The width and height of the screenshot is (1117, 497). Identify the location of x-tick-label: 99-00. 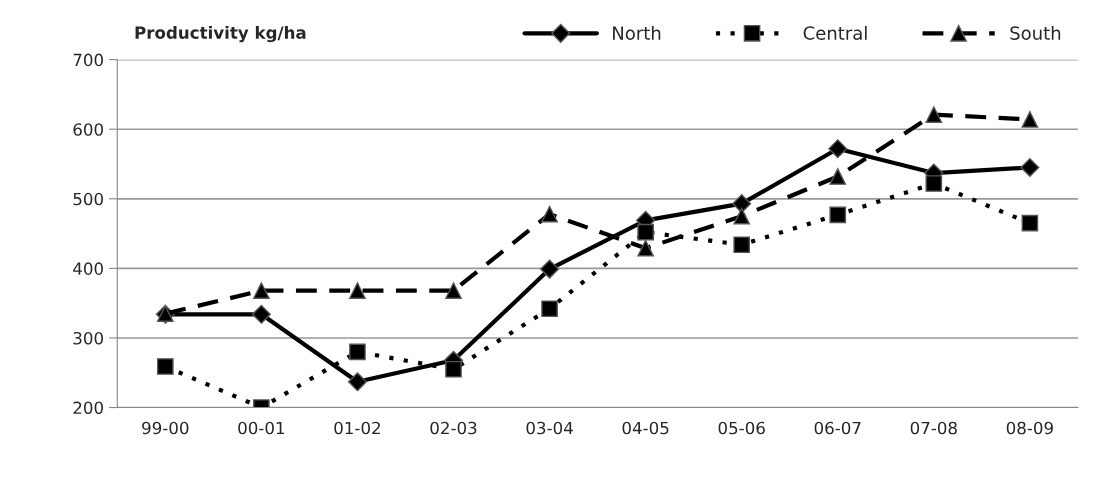
(165, 428).